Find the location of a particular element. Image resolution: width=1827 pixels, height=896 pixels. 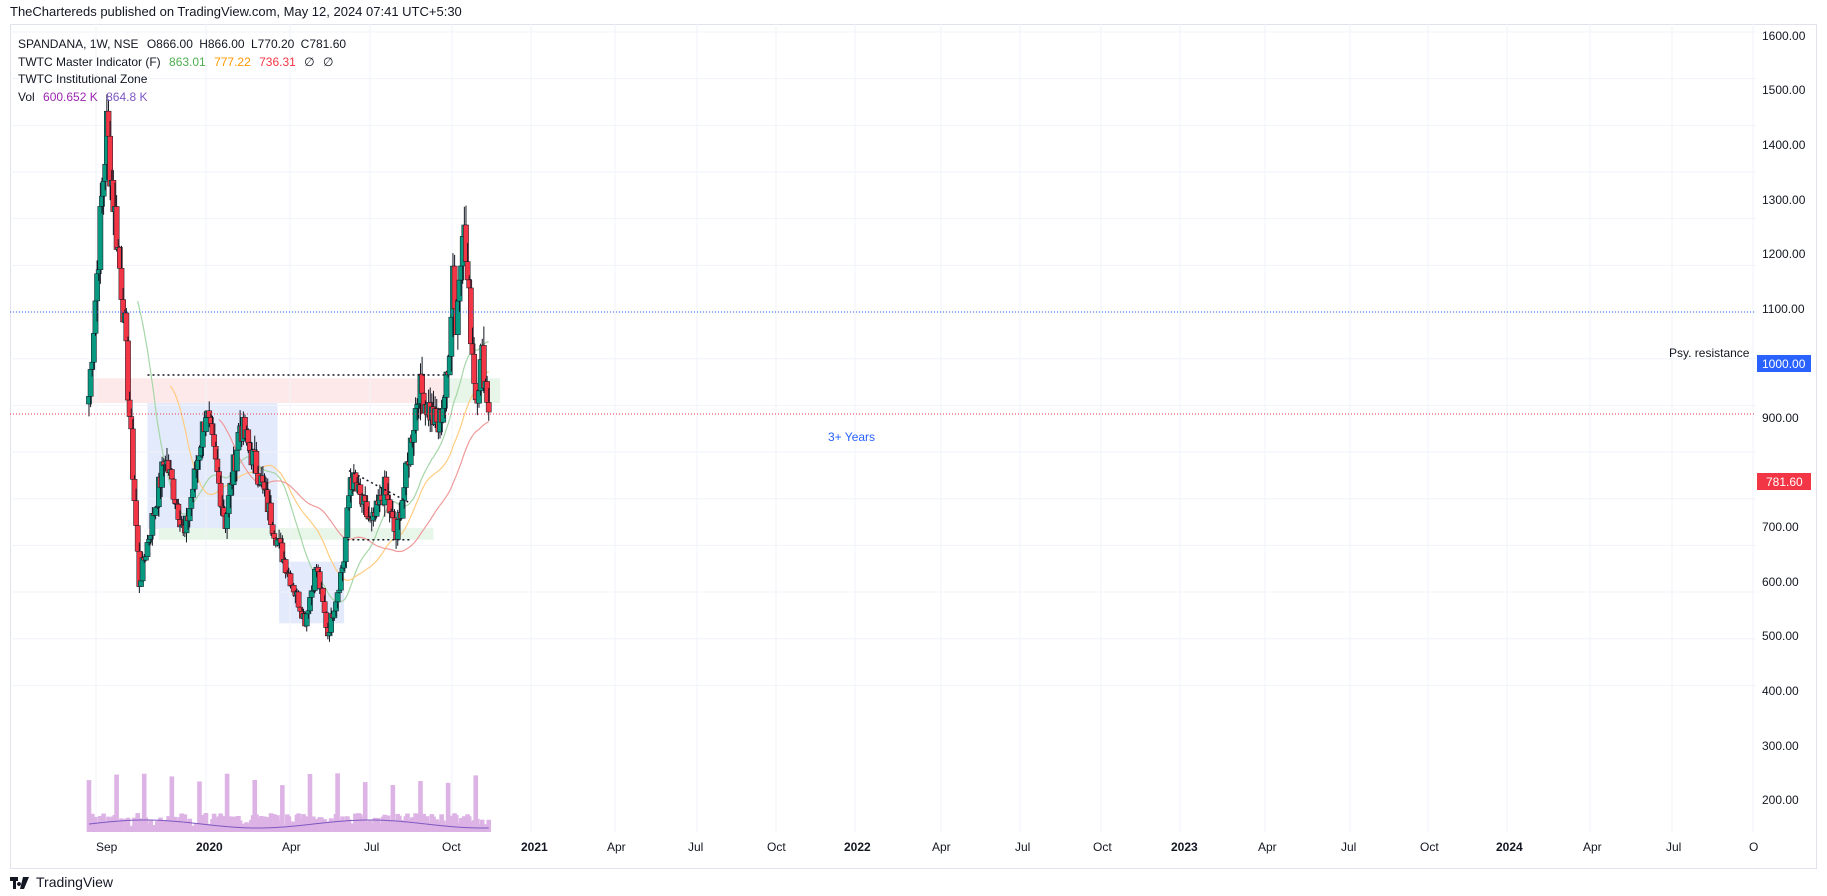

y-tick-label: 900.00 is located at coordinates (1780, 418).